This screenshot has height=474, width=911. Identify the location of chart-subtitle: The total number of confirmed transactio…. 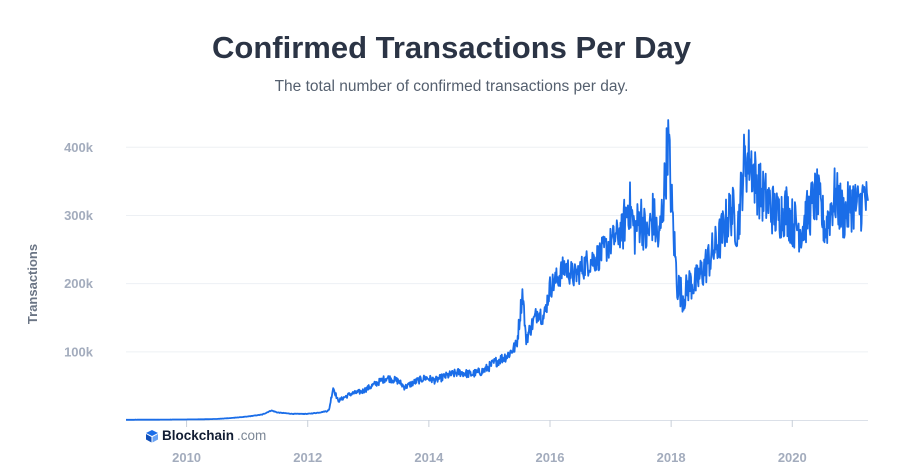
(451, 86).